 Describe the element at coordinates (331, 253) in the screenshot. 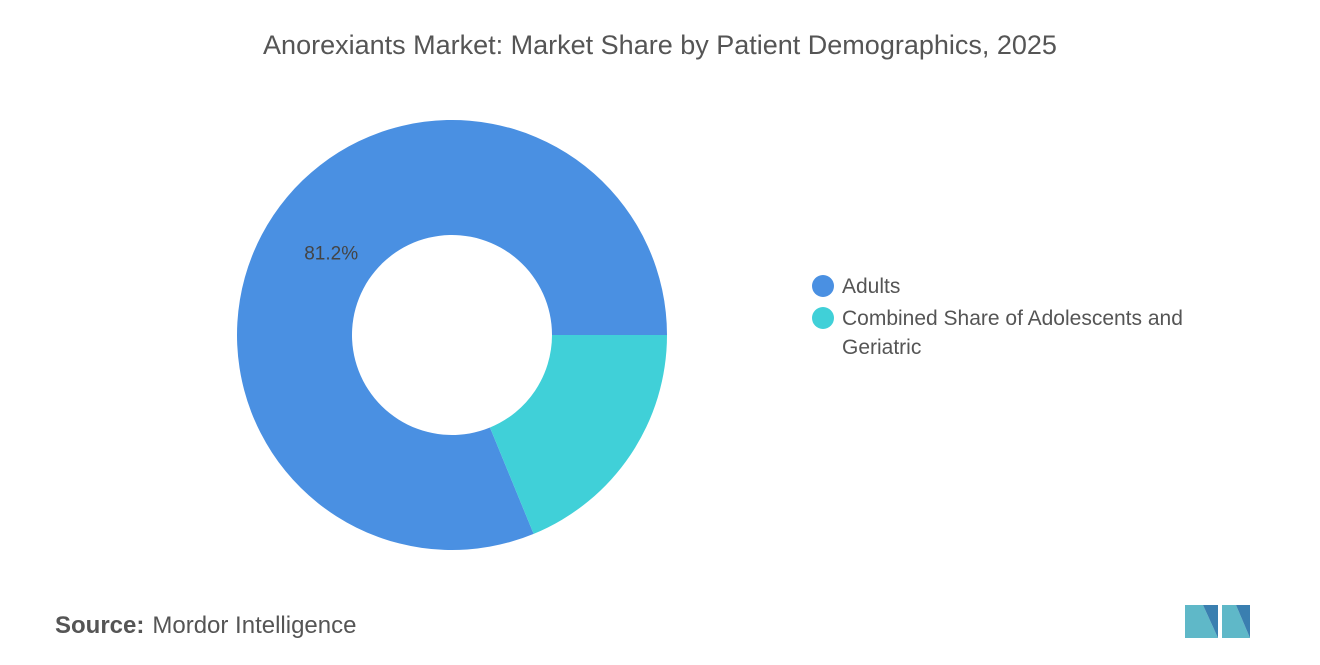

I see `value-label: 81.2%` at that location.